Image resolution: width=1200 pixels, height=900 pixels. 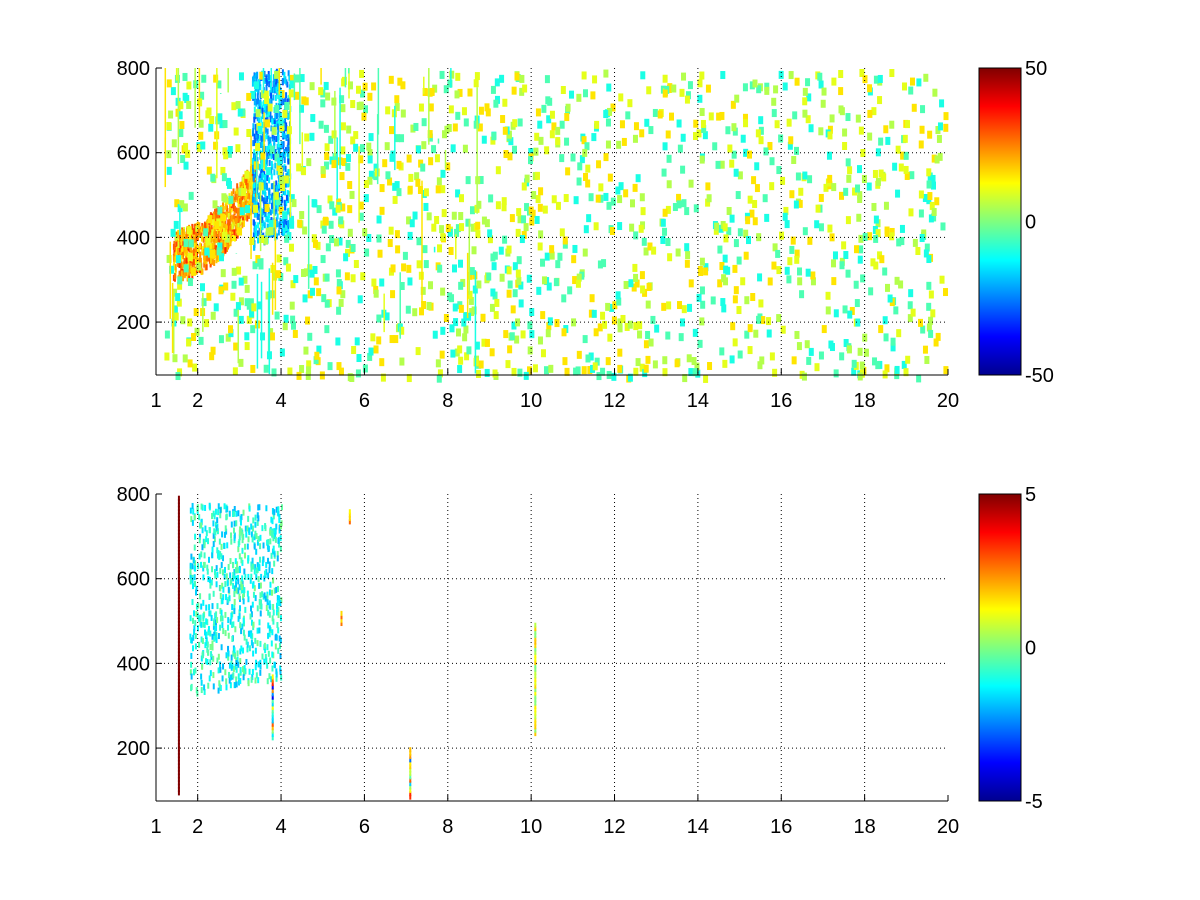 What do you see at coordinates (614, 401) in the screenshot?
I see `x-tick-label: 12` at bounding box center [614, 401].